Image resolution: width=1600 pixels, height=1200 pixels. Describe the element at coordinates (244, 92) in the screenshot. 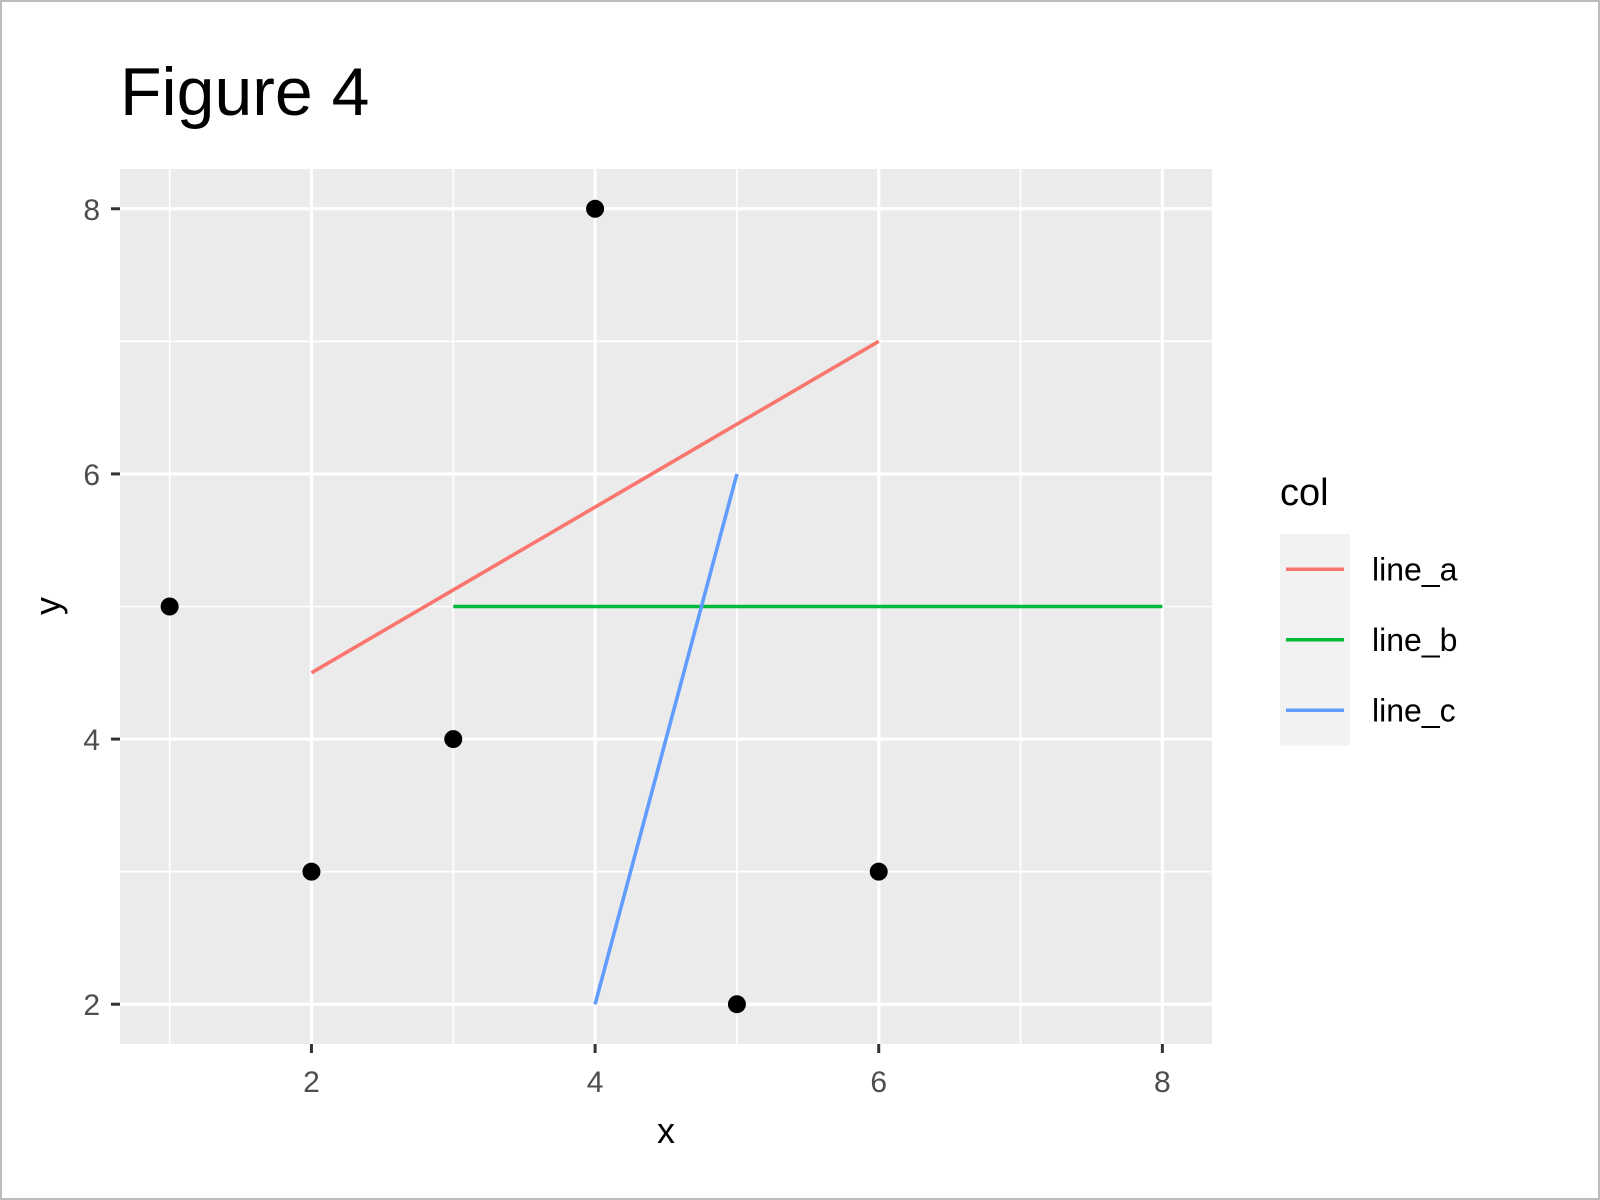

I see `chart-title: Figure 4` at that location.